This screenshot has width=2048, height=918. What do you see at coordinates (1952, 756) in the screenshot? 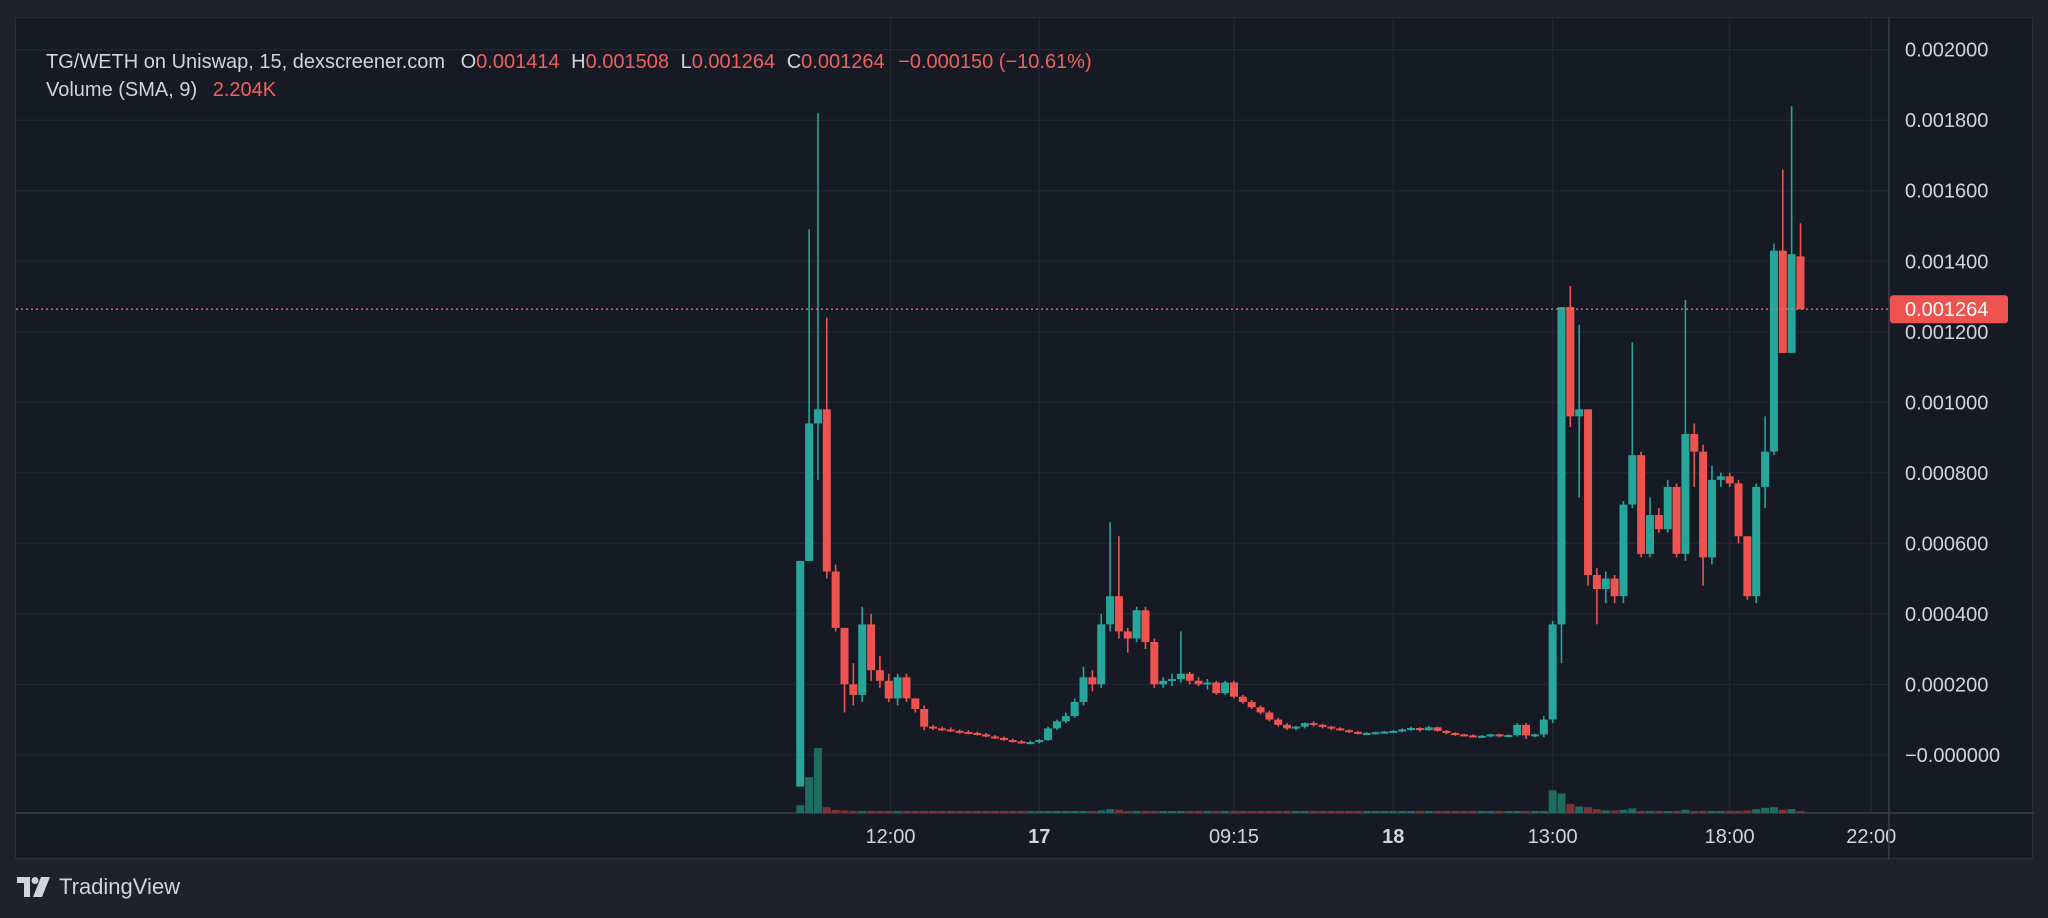
I see `y-tick-label: −0.000000` at bounding box center [1952, 756].